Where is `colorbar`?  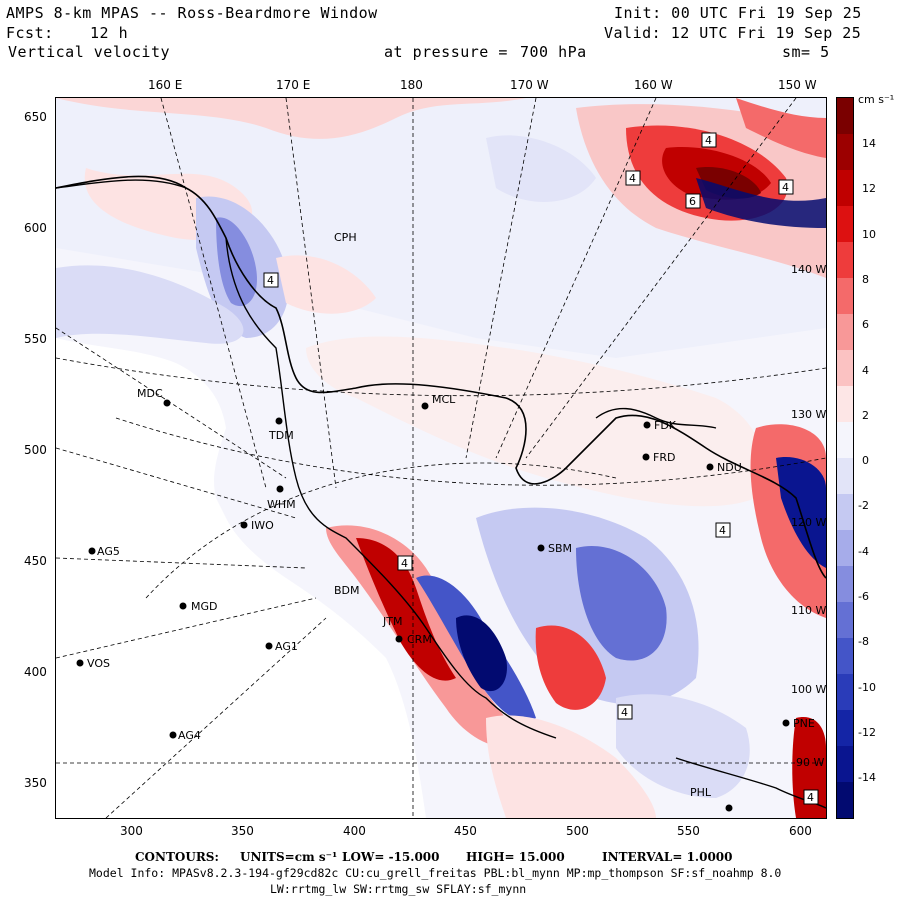
colorbar is located at coordinates (845, 458).